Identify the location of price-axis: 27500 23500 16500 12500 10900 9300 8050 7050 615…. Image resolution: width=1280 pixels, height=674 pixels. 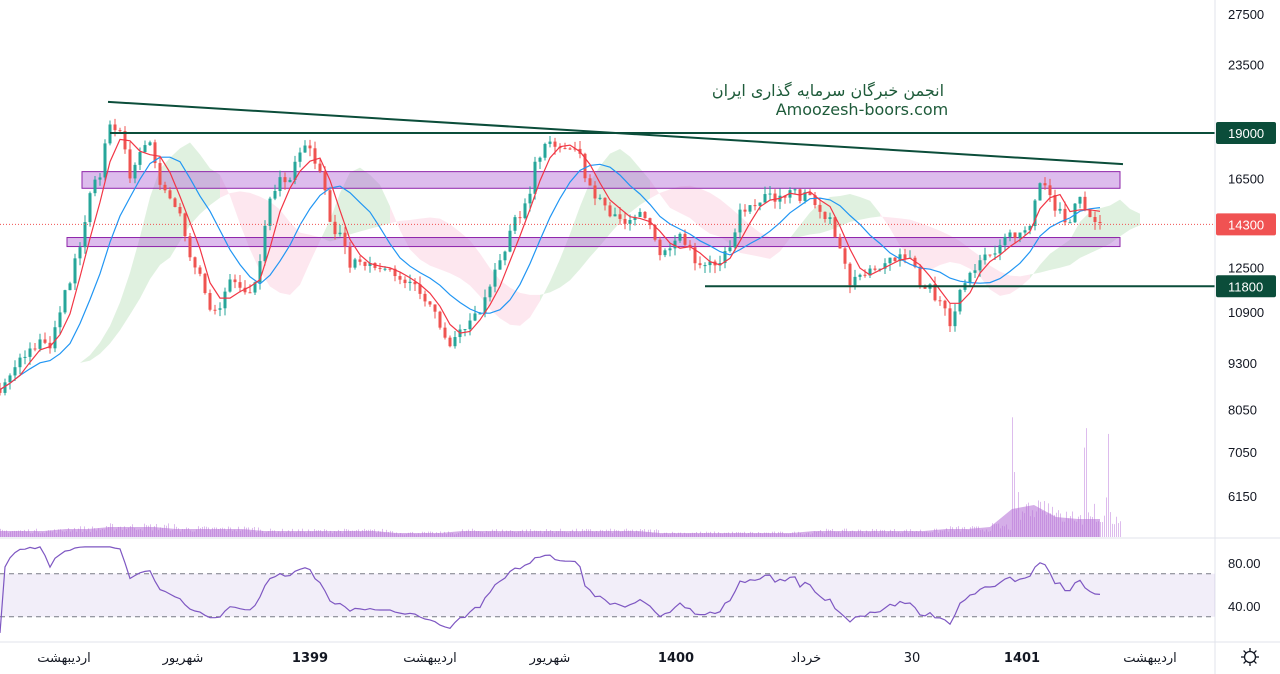
(1246, 255).